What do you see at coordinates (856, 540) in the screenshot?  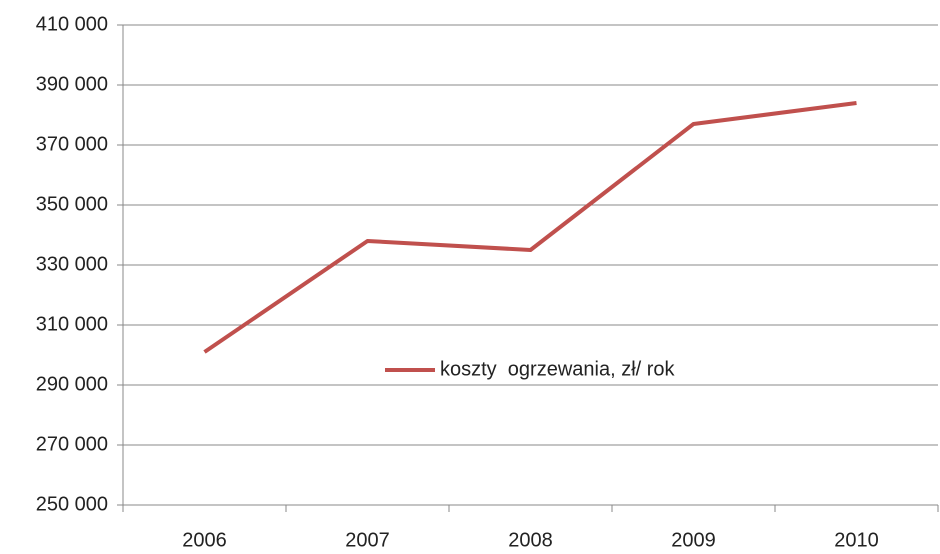 I see `x-tick-label: 2010` at bounding box center [856, 540].